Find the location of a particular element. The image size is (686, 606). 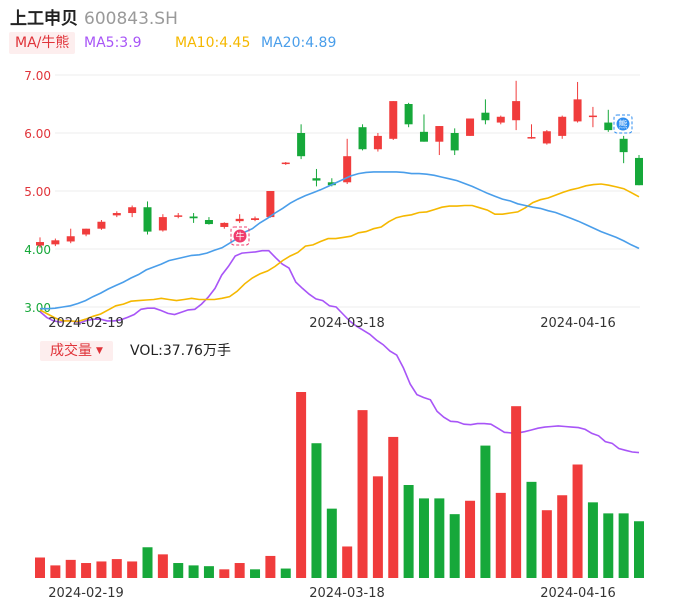

bull-badge-icon: 牛 is located at coordinates (240, 236).